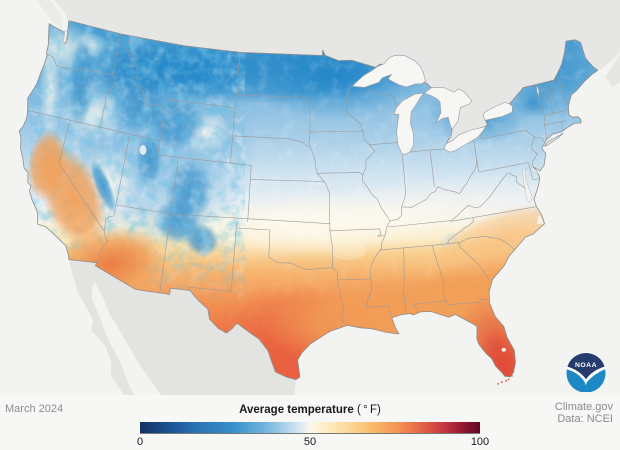 This screenshot has height=450, width=620. I want to click on svg-text: NOAA, so click(586, 365).